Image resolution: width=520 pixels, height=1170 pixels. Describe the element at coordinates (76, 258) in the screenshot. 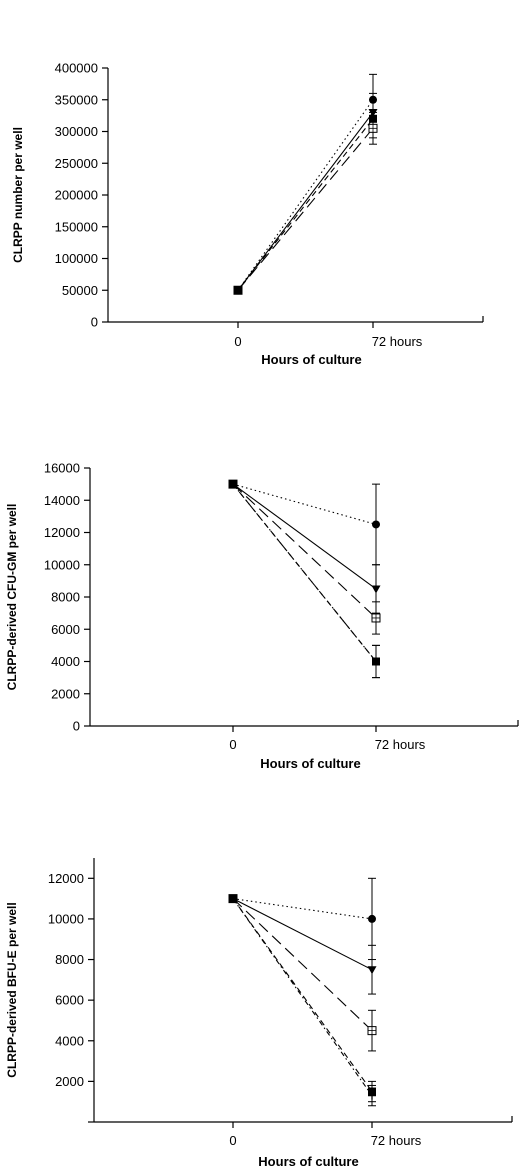

I see `y-tick-label: 100000` at that location.